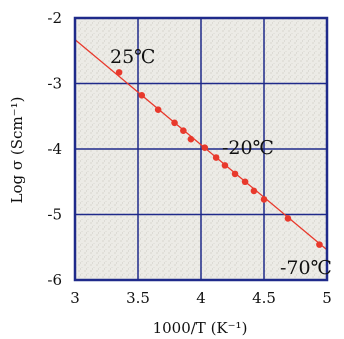  Describe the element at coordinates (54, 280) in the screenshot. I see `y-tick-label: -6` at that location.